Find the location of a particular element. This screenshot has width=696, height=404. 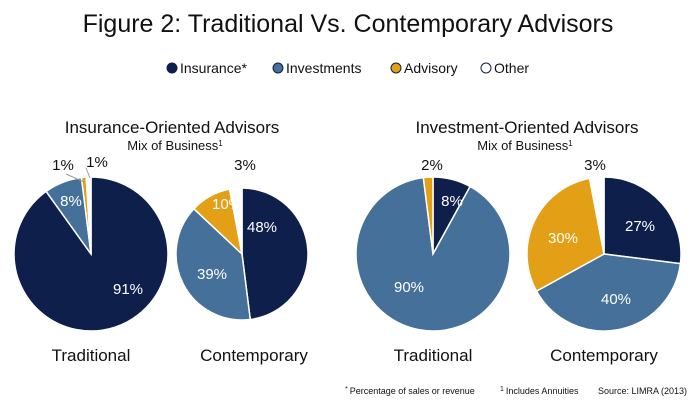

pie-investment-oriented-advisors-contemporary: 27% 40% 30% 3% Contemporary is located at coordinates (604, 261).